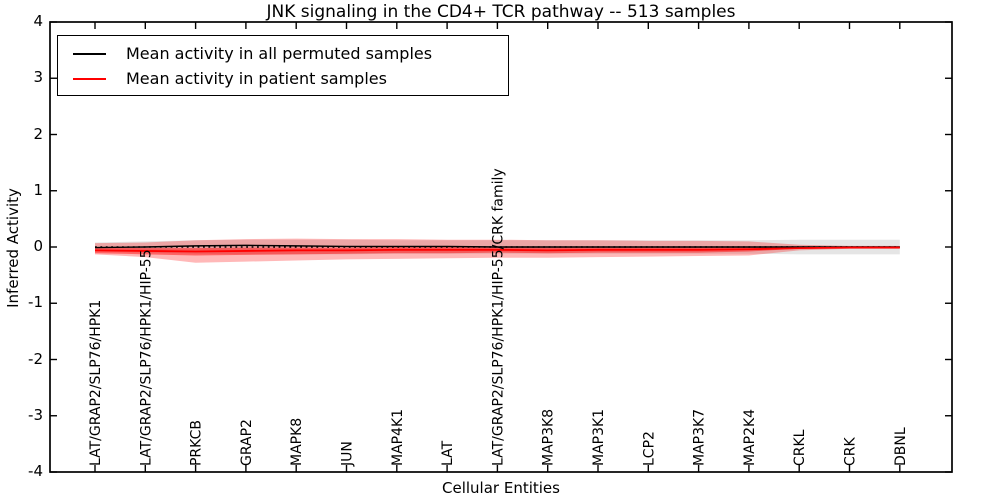 The height and width of the screenshot is (500, 1000). What do you see at coordinates (901, 446) in the screenshot?
I see `x-tick-label: DBNL` at bounding box center [901, 446].